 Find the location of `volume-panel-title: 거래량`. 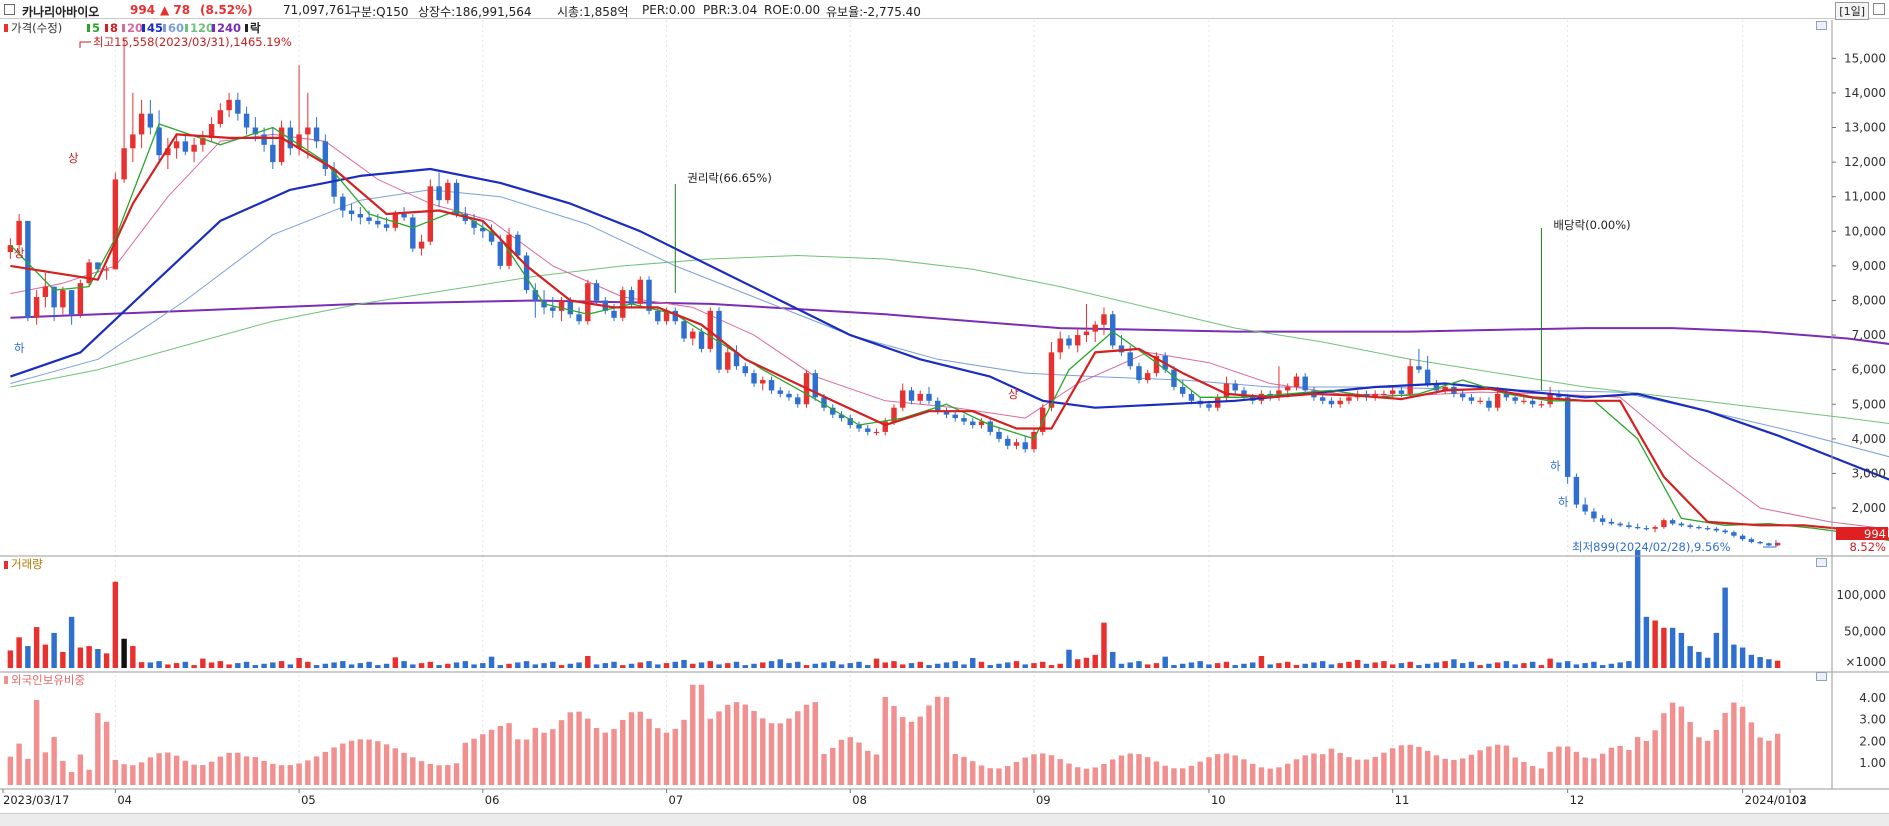

volume-panel-title: 거래량 is located at coordinates (27, 564).